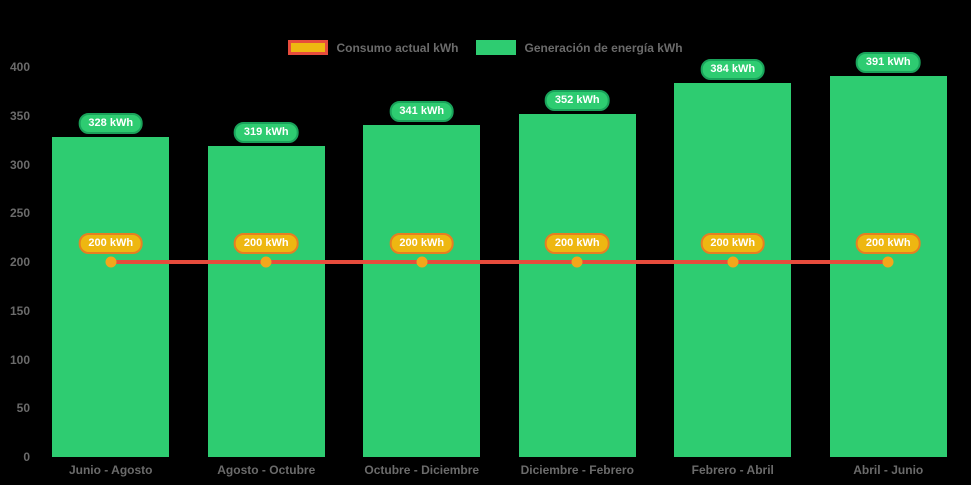  What do you see at coordinates (577, 470) in the screenshot?
I see `x-axis-category-label: Diciembre - Febrero` at bounding box center [577, 470].